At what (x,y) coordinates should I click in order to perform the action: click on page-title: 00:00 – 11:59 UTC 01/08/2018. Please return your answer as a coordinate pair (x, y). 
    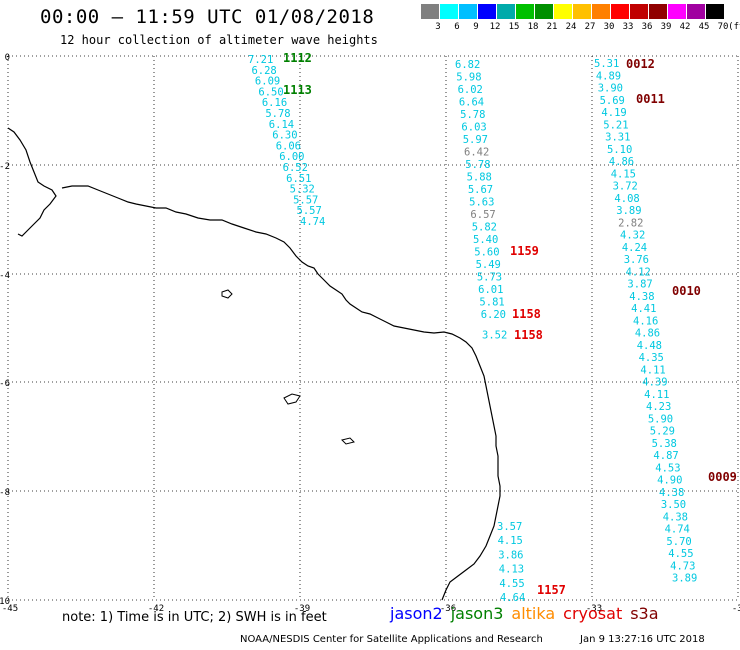
    Looking at the image, I should click on (207, 17).